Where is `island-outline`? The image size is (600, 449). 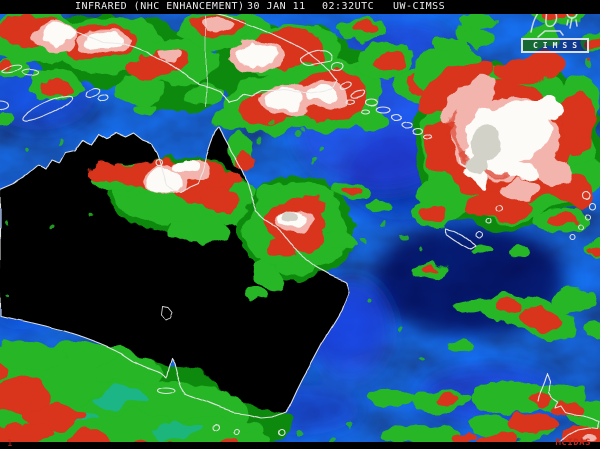
island-outline is located at coordinates (338, 66).